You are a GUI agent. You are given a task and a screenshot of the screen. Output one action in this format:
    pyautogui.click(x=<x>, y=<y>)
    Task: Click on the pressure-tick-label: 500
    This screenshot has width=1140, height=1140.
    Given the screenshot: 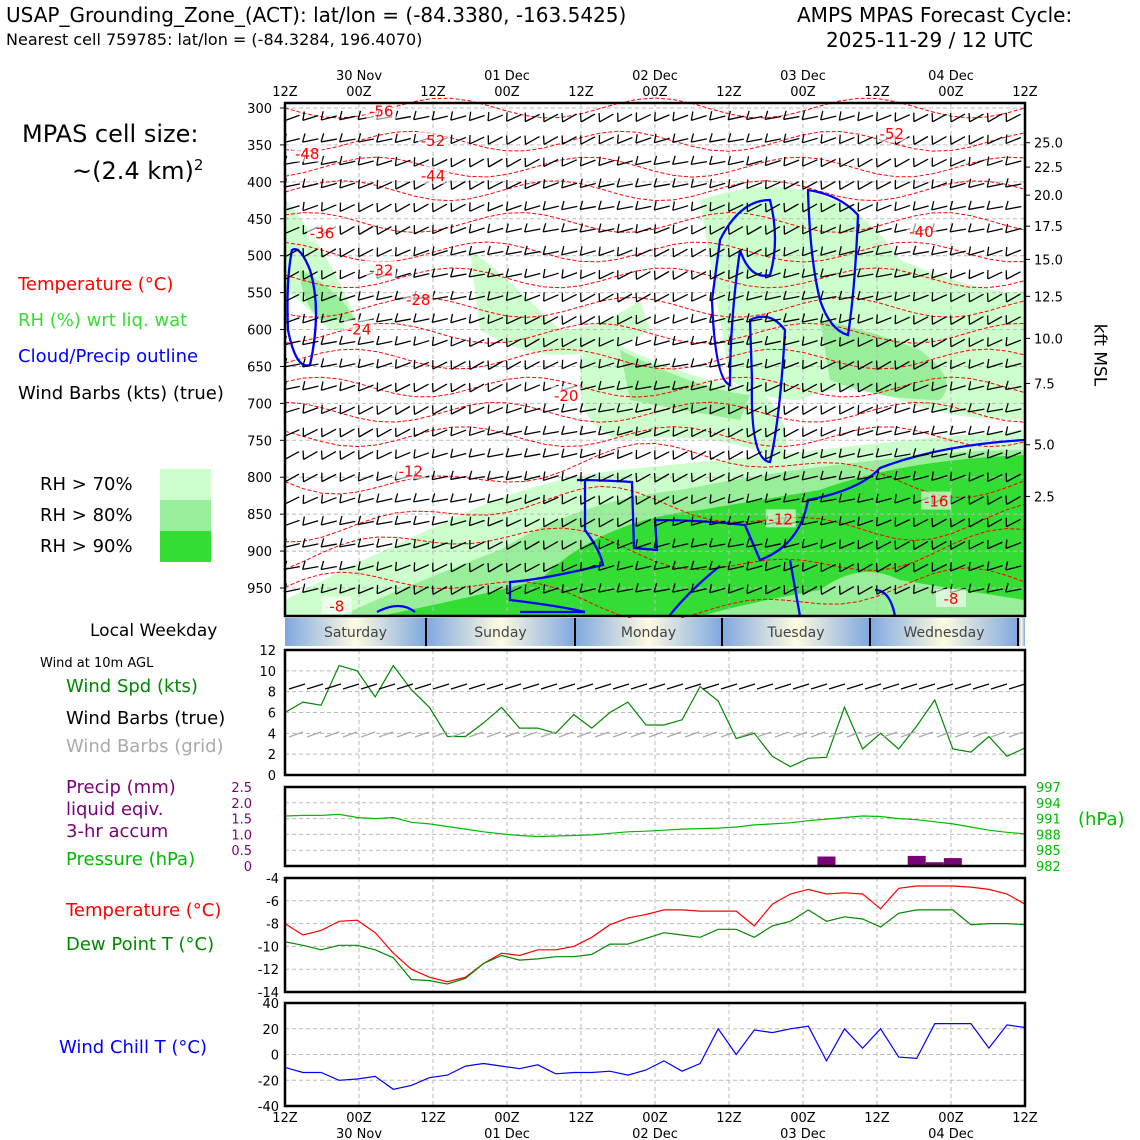 What is the action you would take?
    pyautogui.click(x=259, y=257)
    